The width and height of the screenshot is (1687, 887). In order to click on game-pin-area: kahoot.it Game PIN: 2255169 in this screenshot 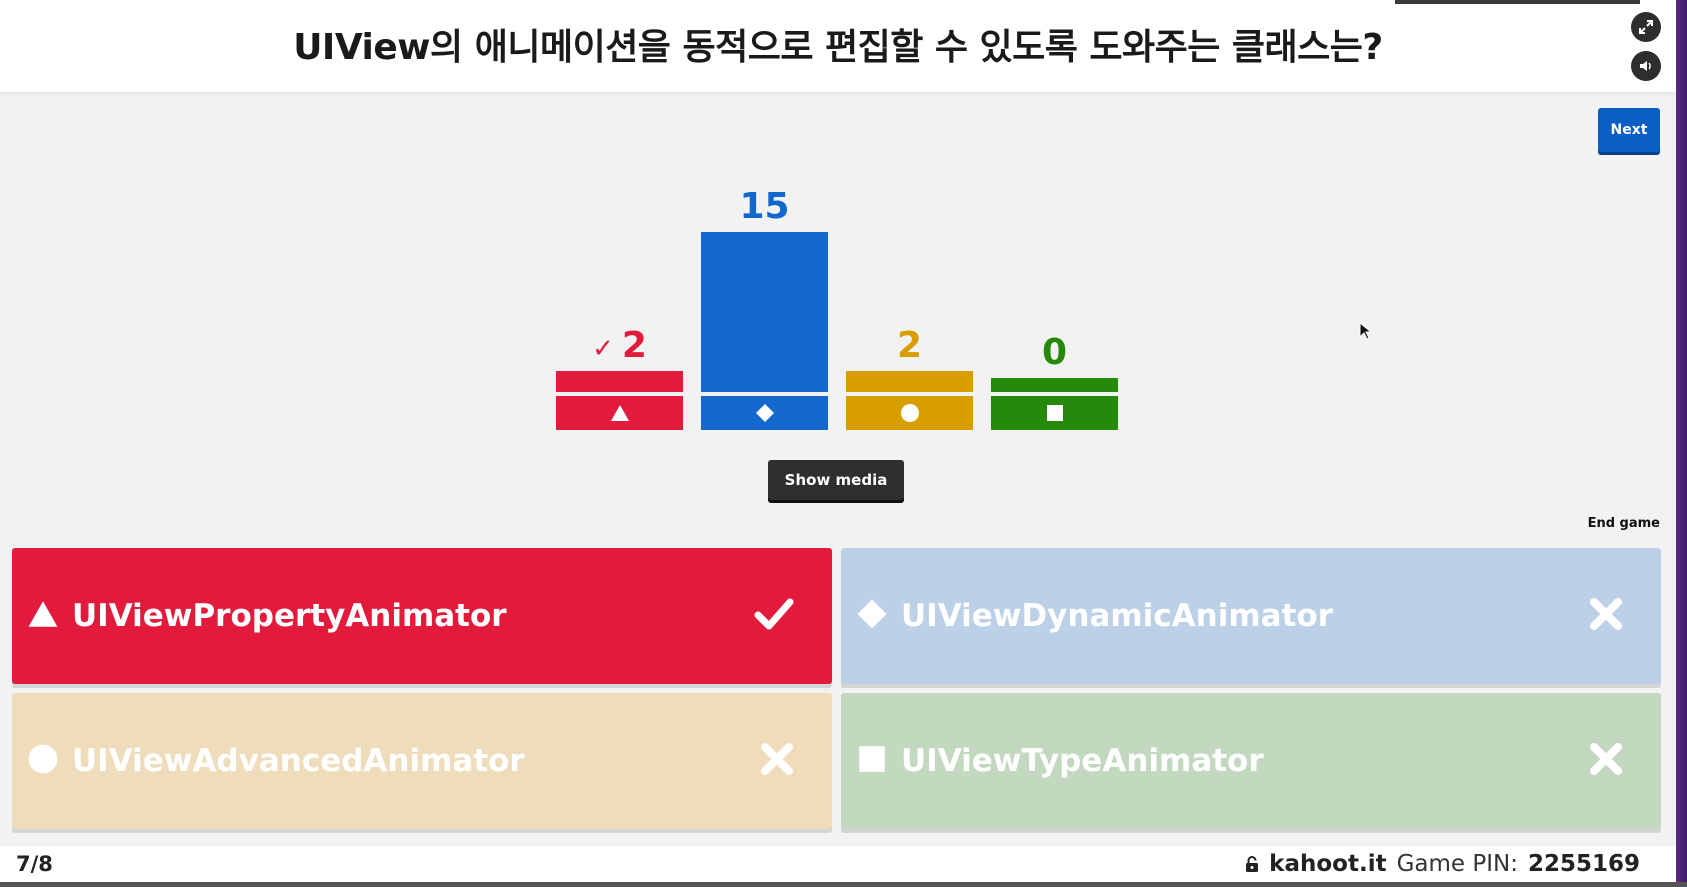, I will do `click(1442, 864)`.